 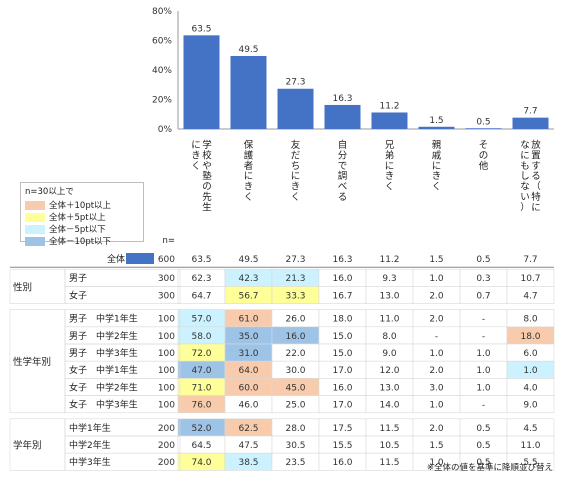 I want to click on legend-label: 全体＋5pt以上, so click(x=77, y=218).